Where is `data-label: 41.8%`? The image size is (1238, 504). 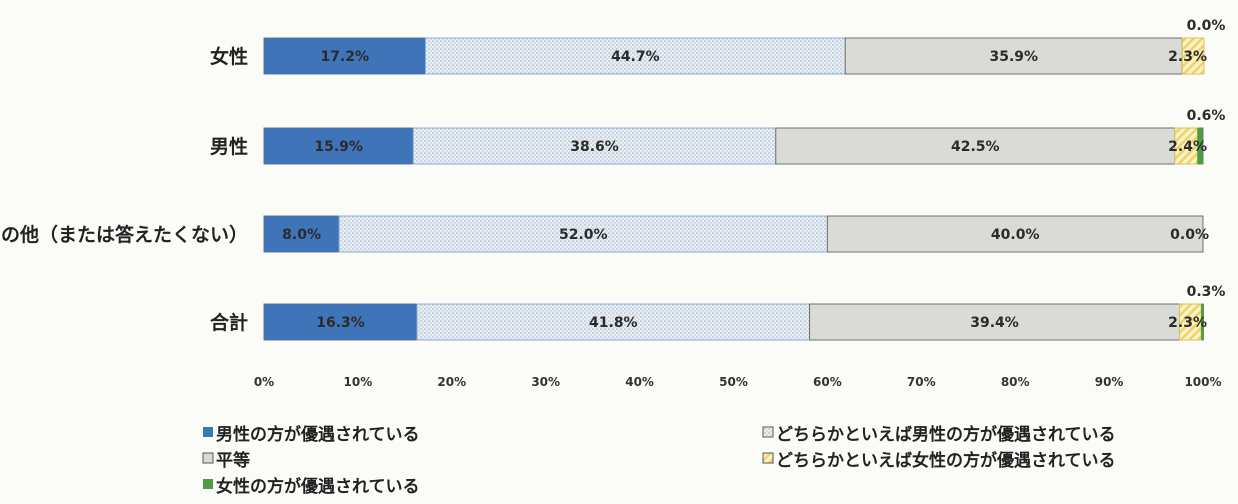 data-label: 41.8% is located at coordinates (613, 323).